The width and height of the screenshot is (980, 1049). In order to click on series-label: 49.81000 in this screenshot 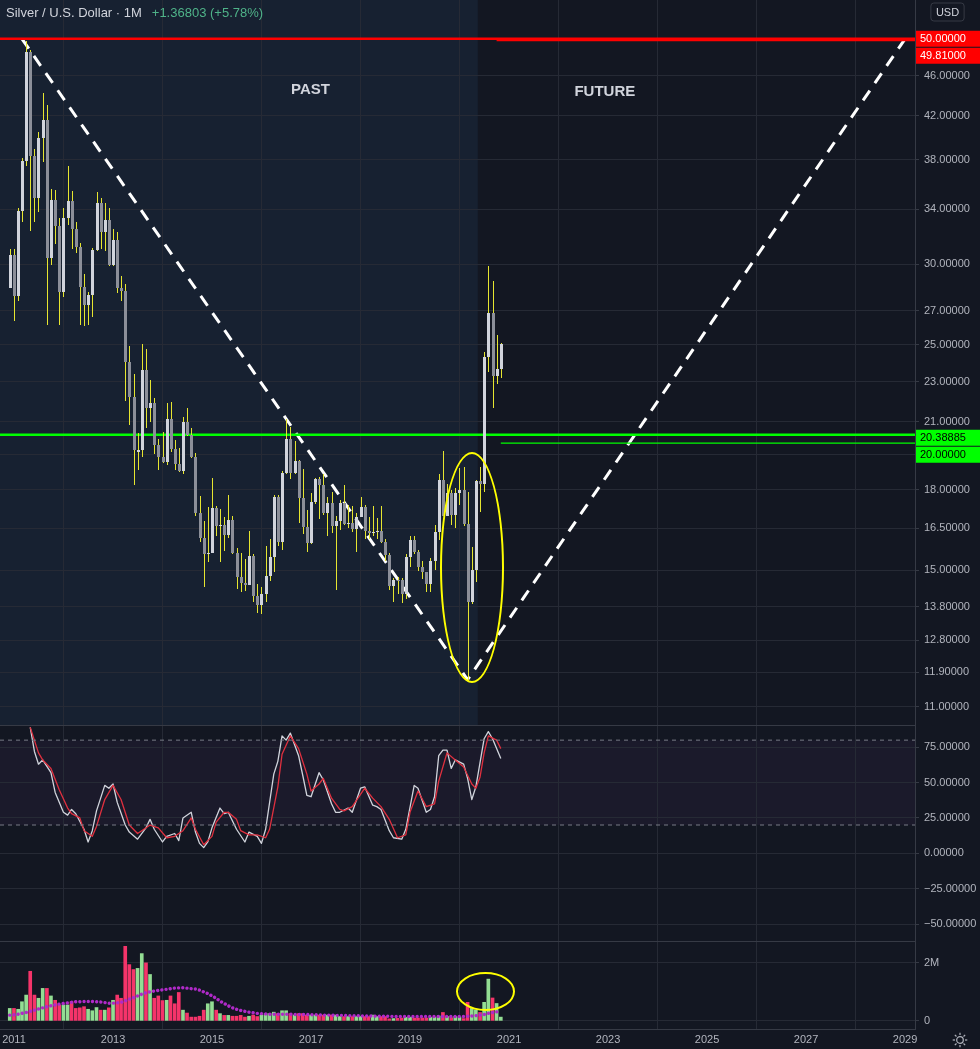, I will do `click(943, 55)`.